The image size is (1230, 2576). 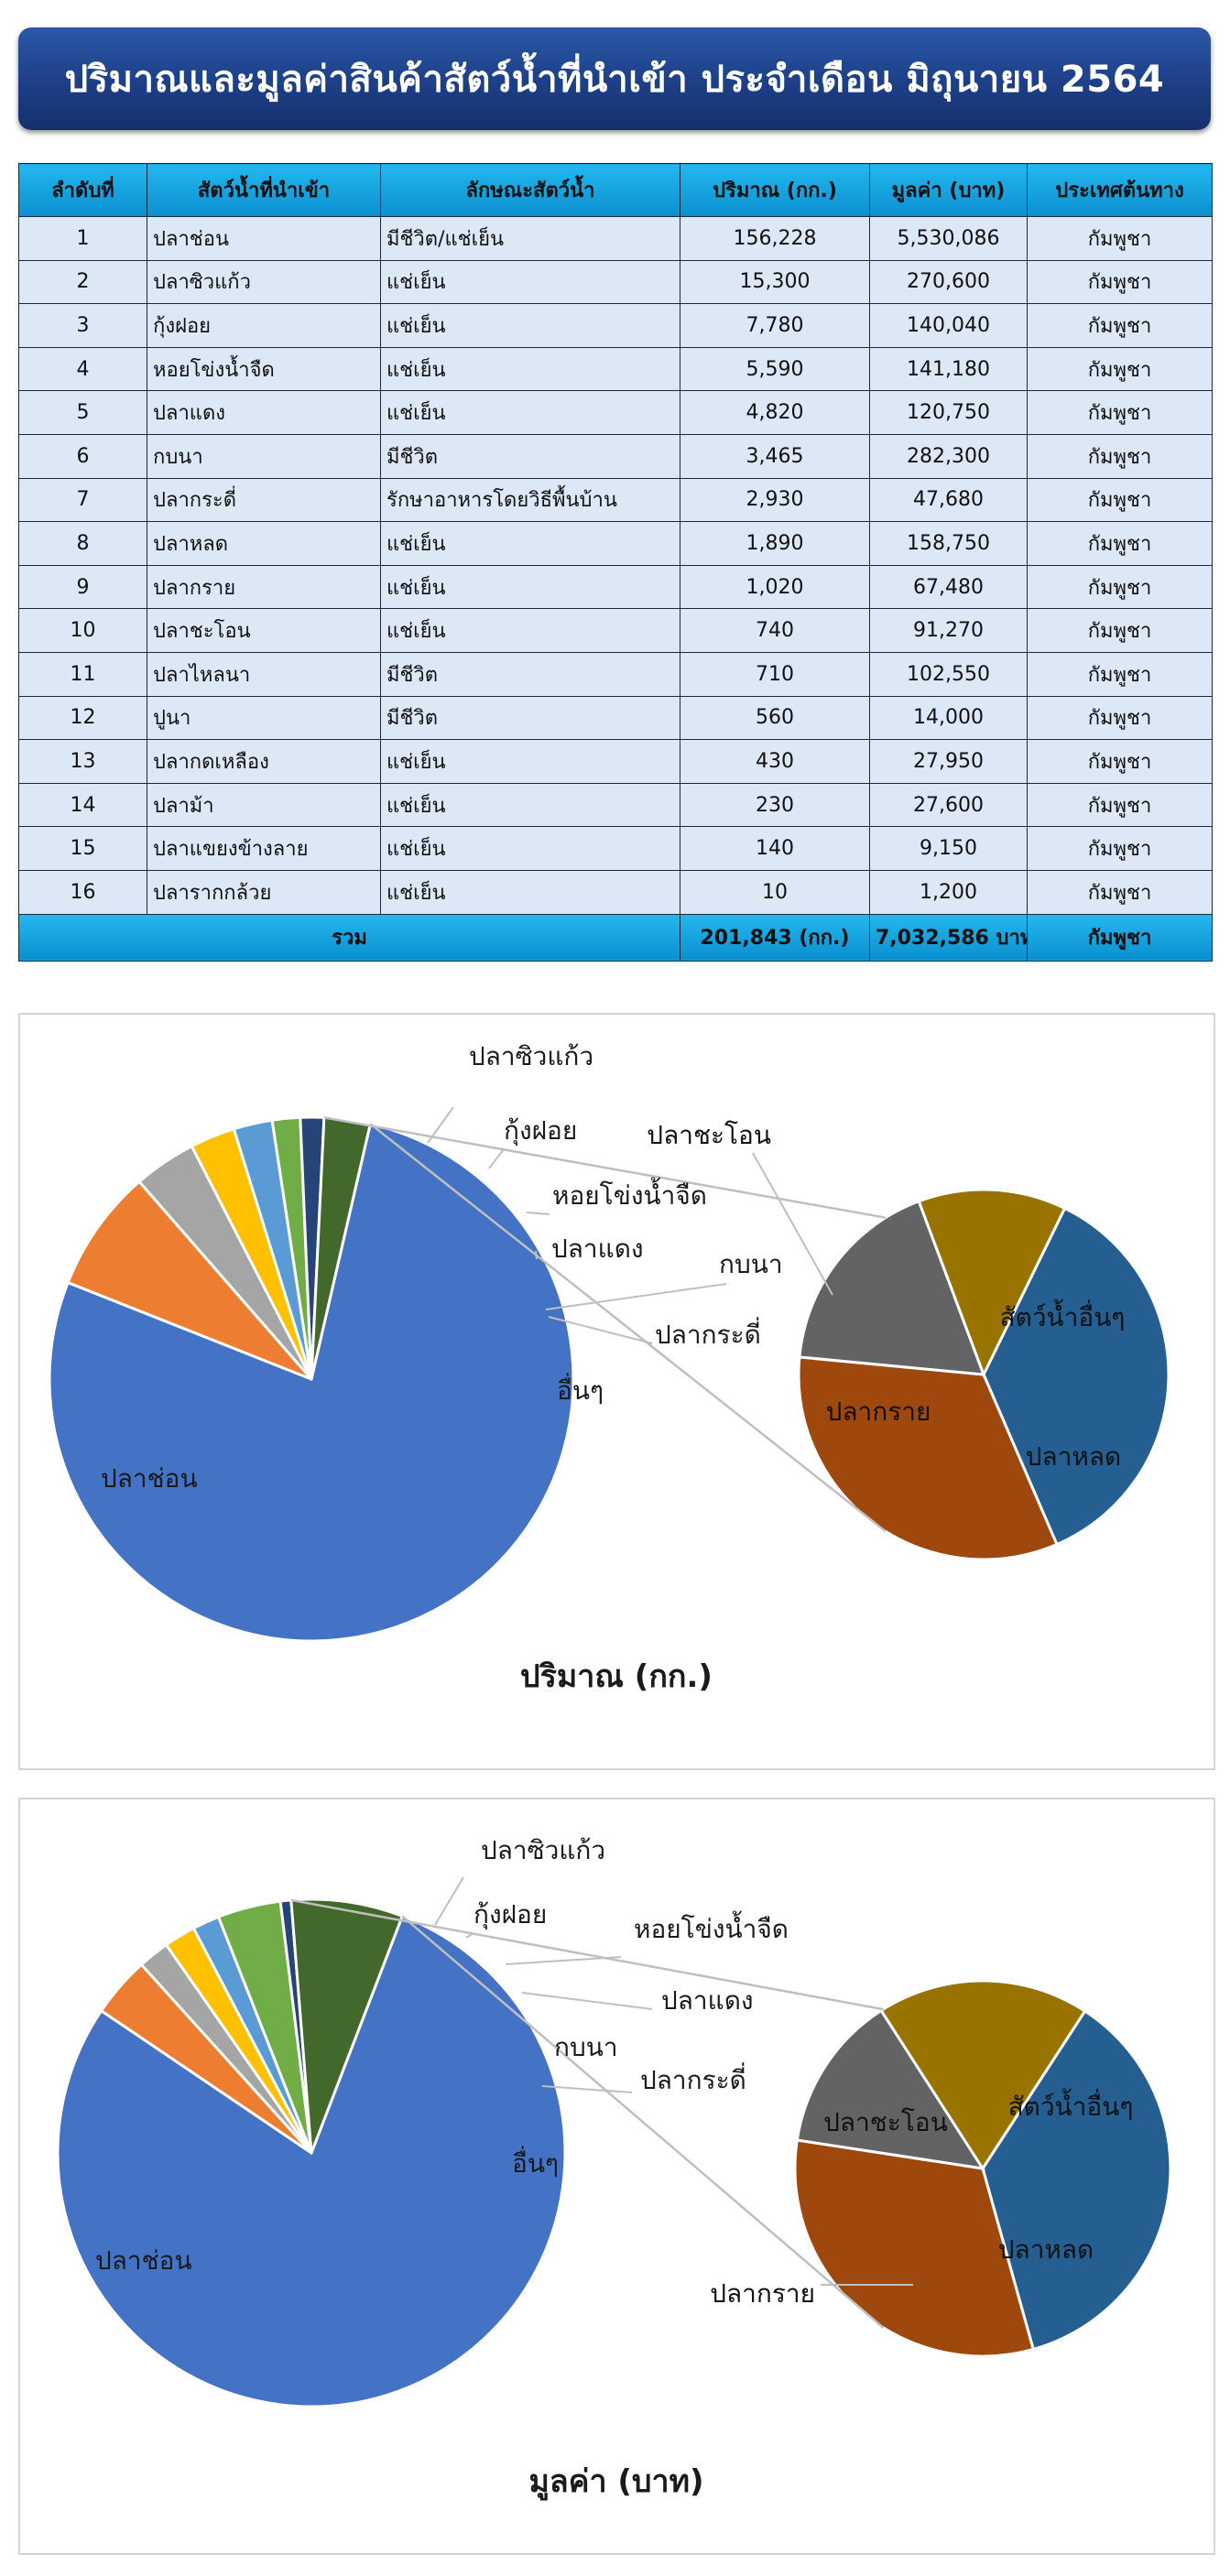 I want to click on cell-value: 91,270, so click(x=948, y=630).